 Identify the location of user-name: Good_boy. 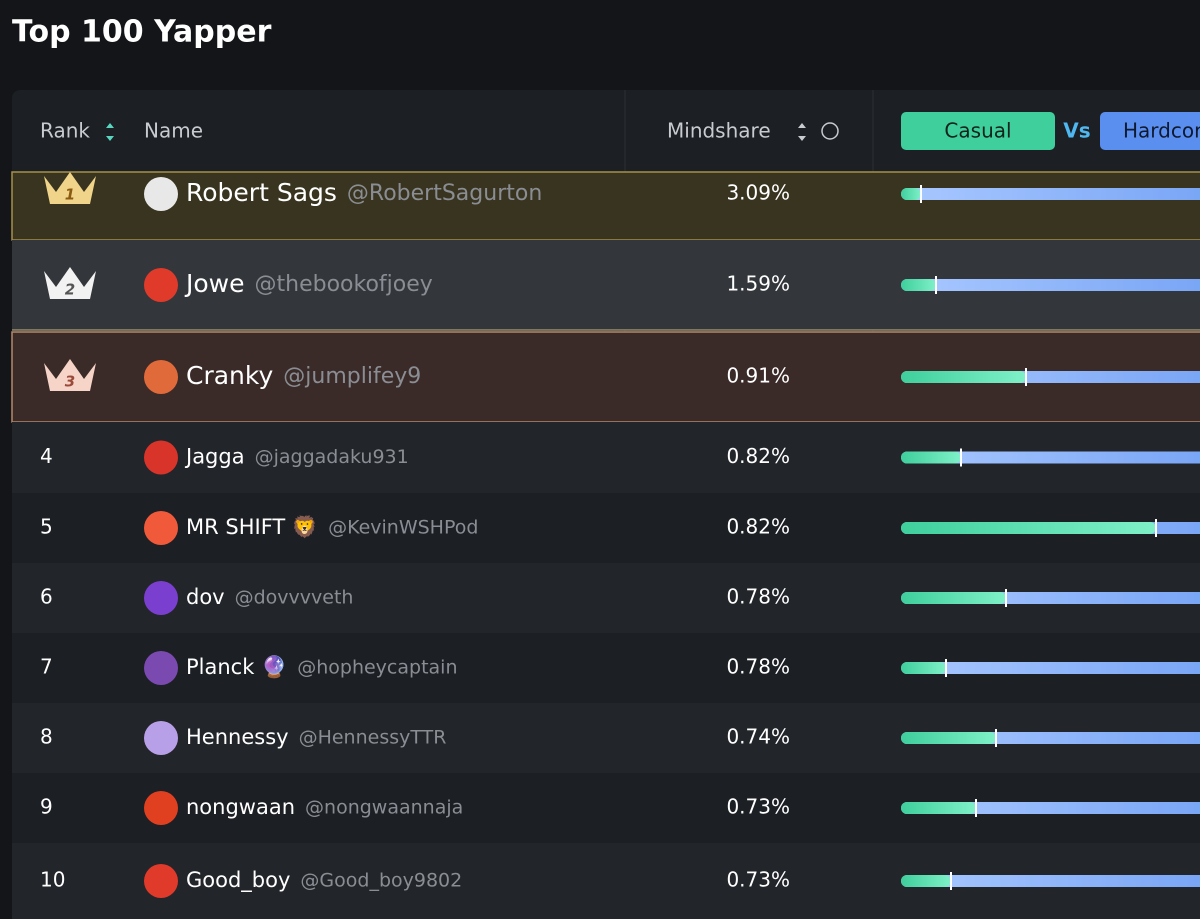
(238, 880).